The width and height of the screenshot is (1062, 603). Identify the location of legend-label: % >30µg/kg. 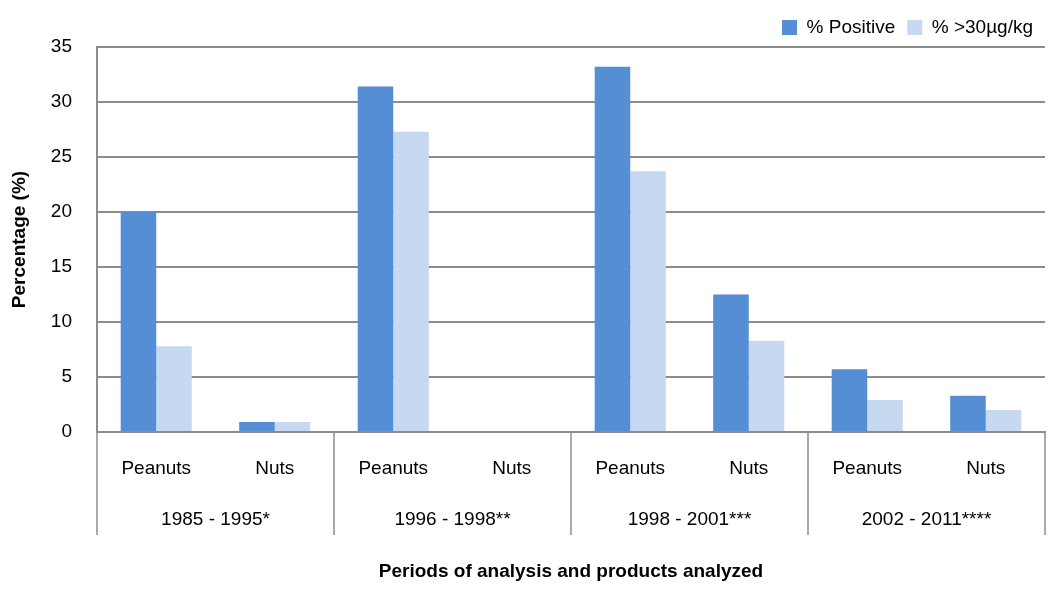
(982, 26).